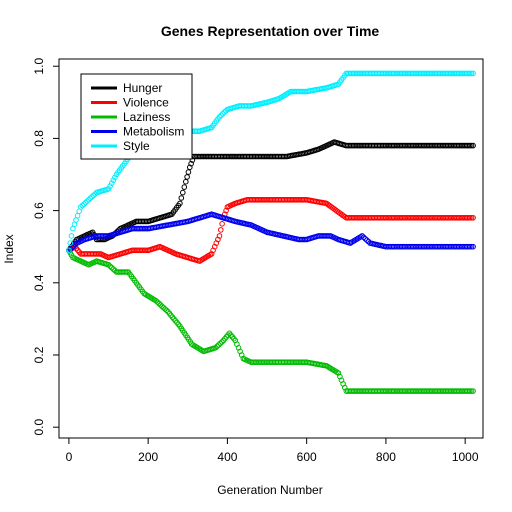 This screenshot has width=512, height=512. What do you see at coordinates (9, 248) in the screenshot?
I see `y-axis-label: Index` at bounding box center [9, 248].